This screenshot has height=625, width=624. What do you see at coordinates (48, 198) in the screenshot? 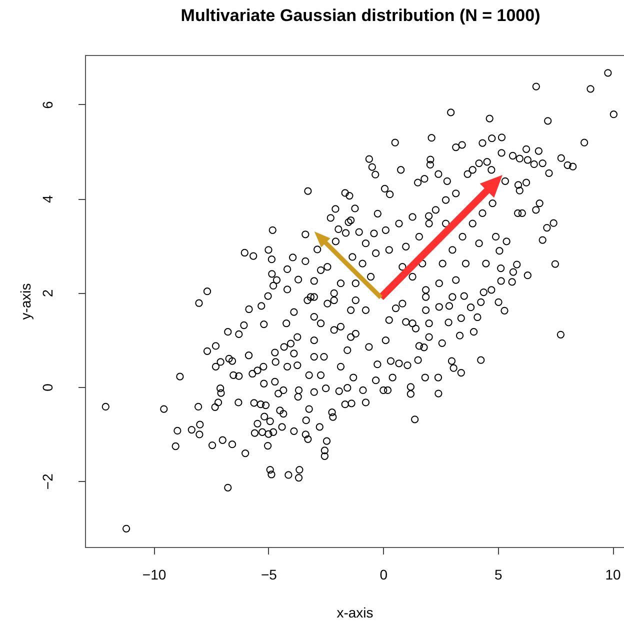
I see `y-tick-label: 4` at bounding box center [48, 198].